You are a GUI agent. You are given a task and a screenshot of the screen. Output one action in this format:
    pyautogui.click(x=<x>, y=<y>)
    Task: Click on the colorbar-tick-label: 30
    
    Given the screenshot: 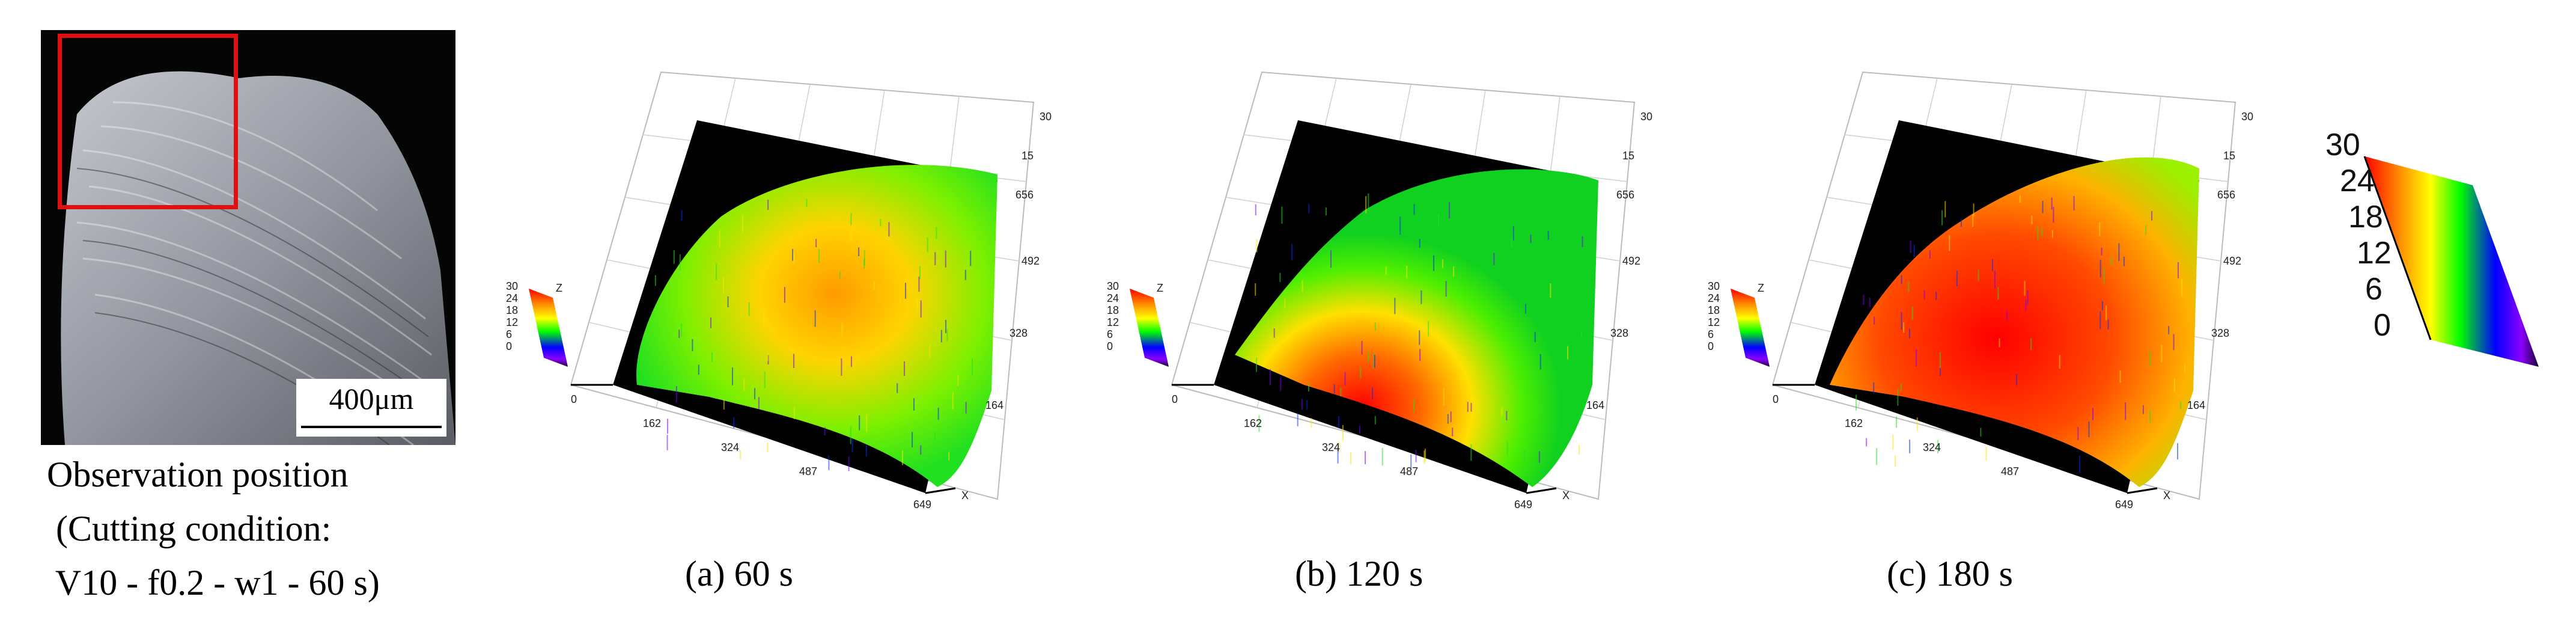 What is the action you would take?
    pyautogui.click(x=2342, y=144)
    